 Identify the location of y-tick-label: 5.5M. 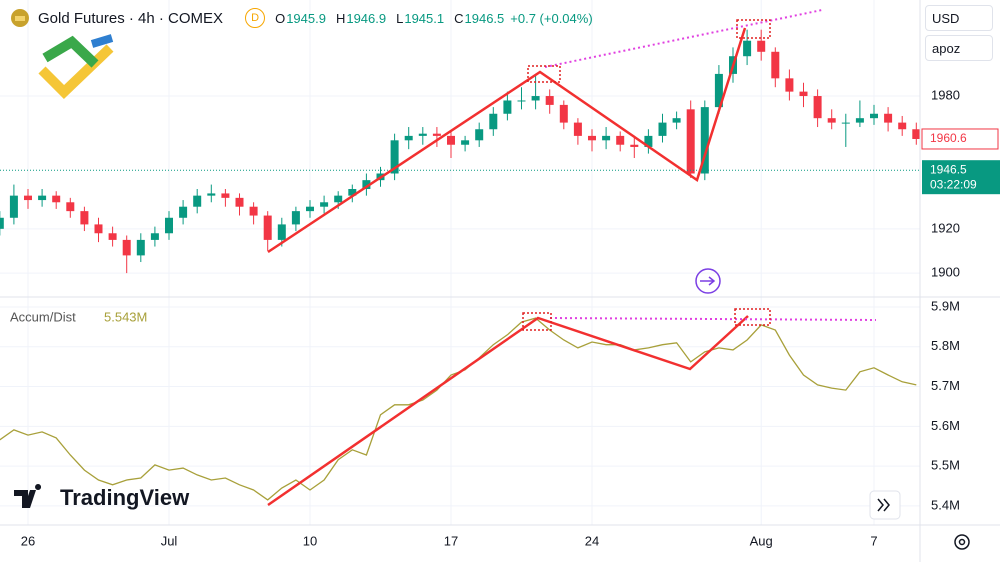
(945, 465).